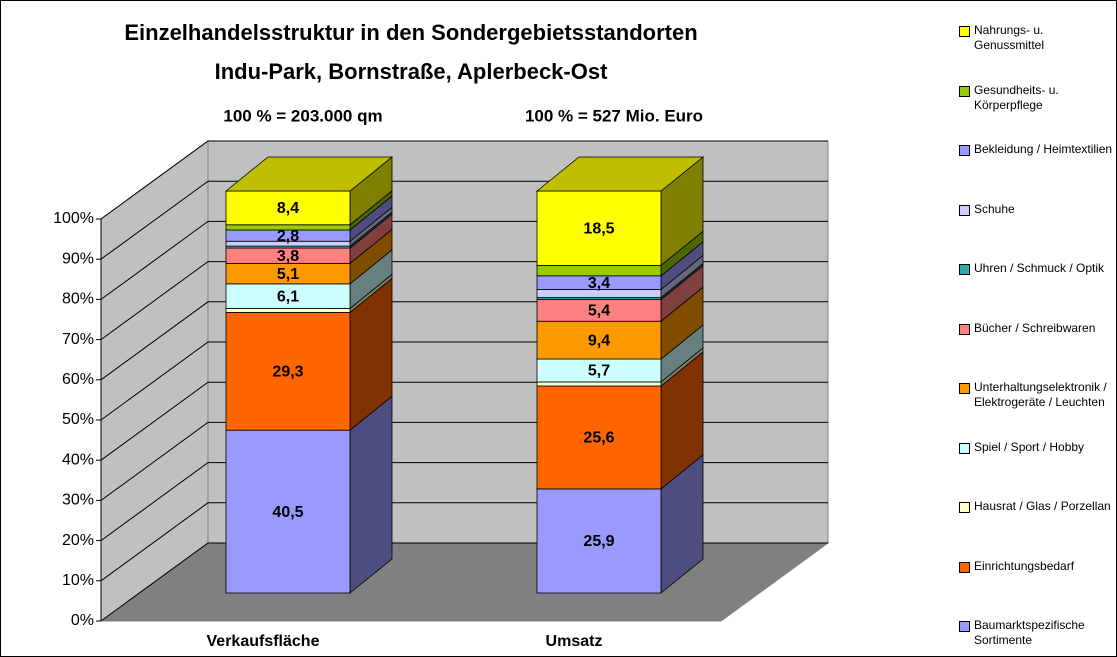 The width and height of the screenshot is (1117, 657). Describe the element at coordinates (78, 299) in the screenshot. I see `y-tick-label: 80%` at that location.